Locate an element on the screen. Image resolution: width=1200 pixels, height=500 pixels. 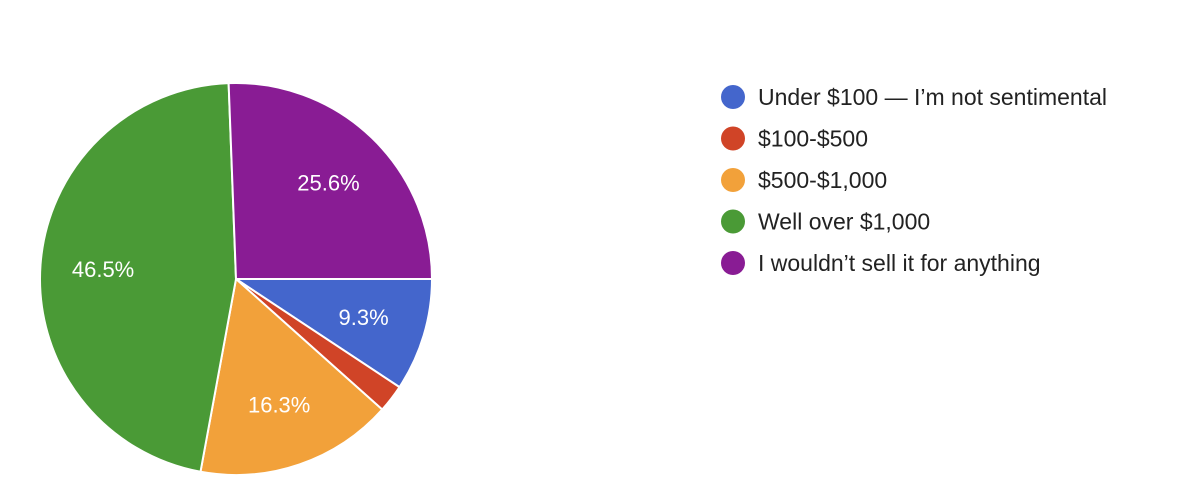
legend-label-5: I wouldn’t sell it for anything is located at coordinates (899, 263).